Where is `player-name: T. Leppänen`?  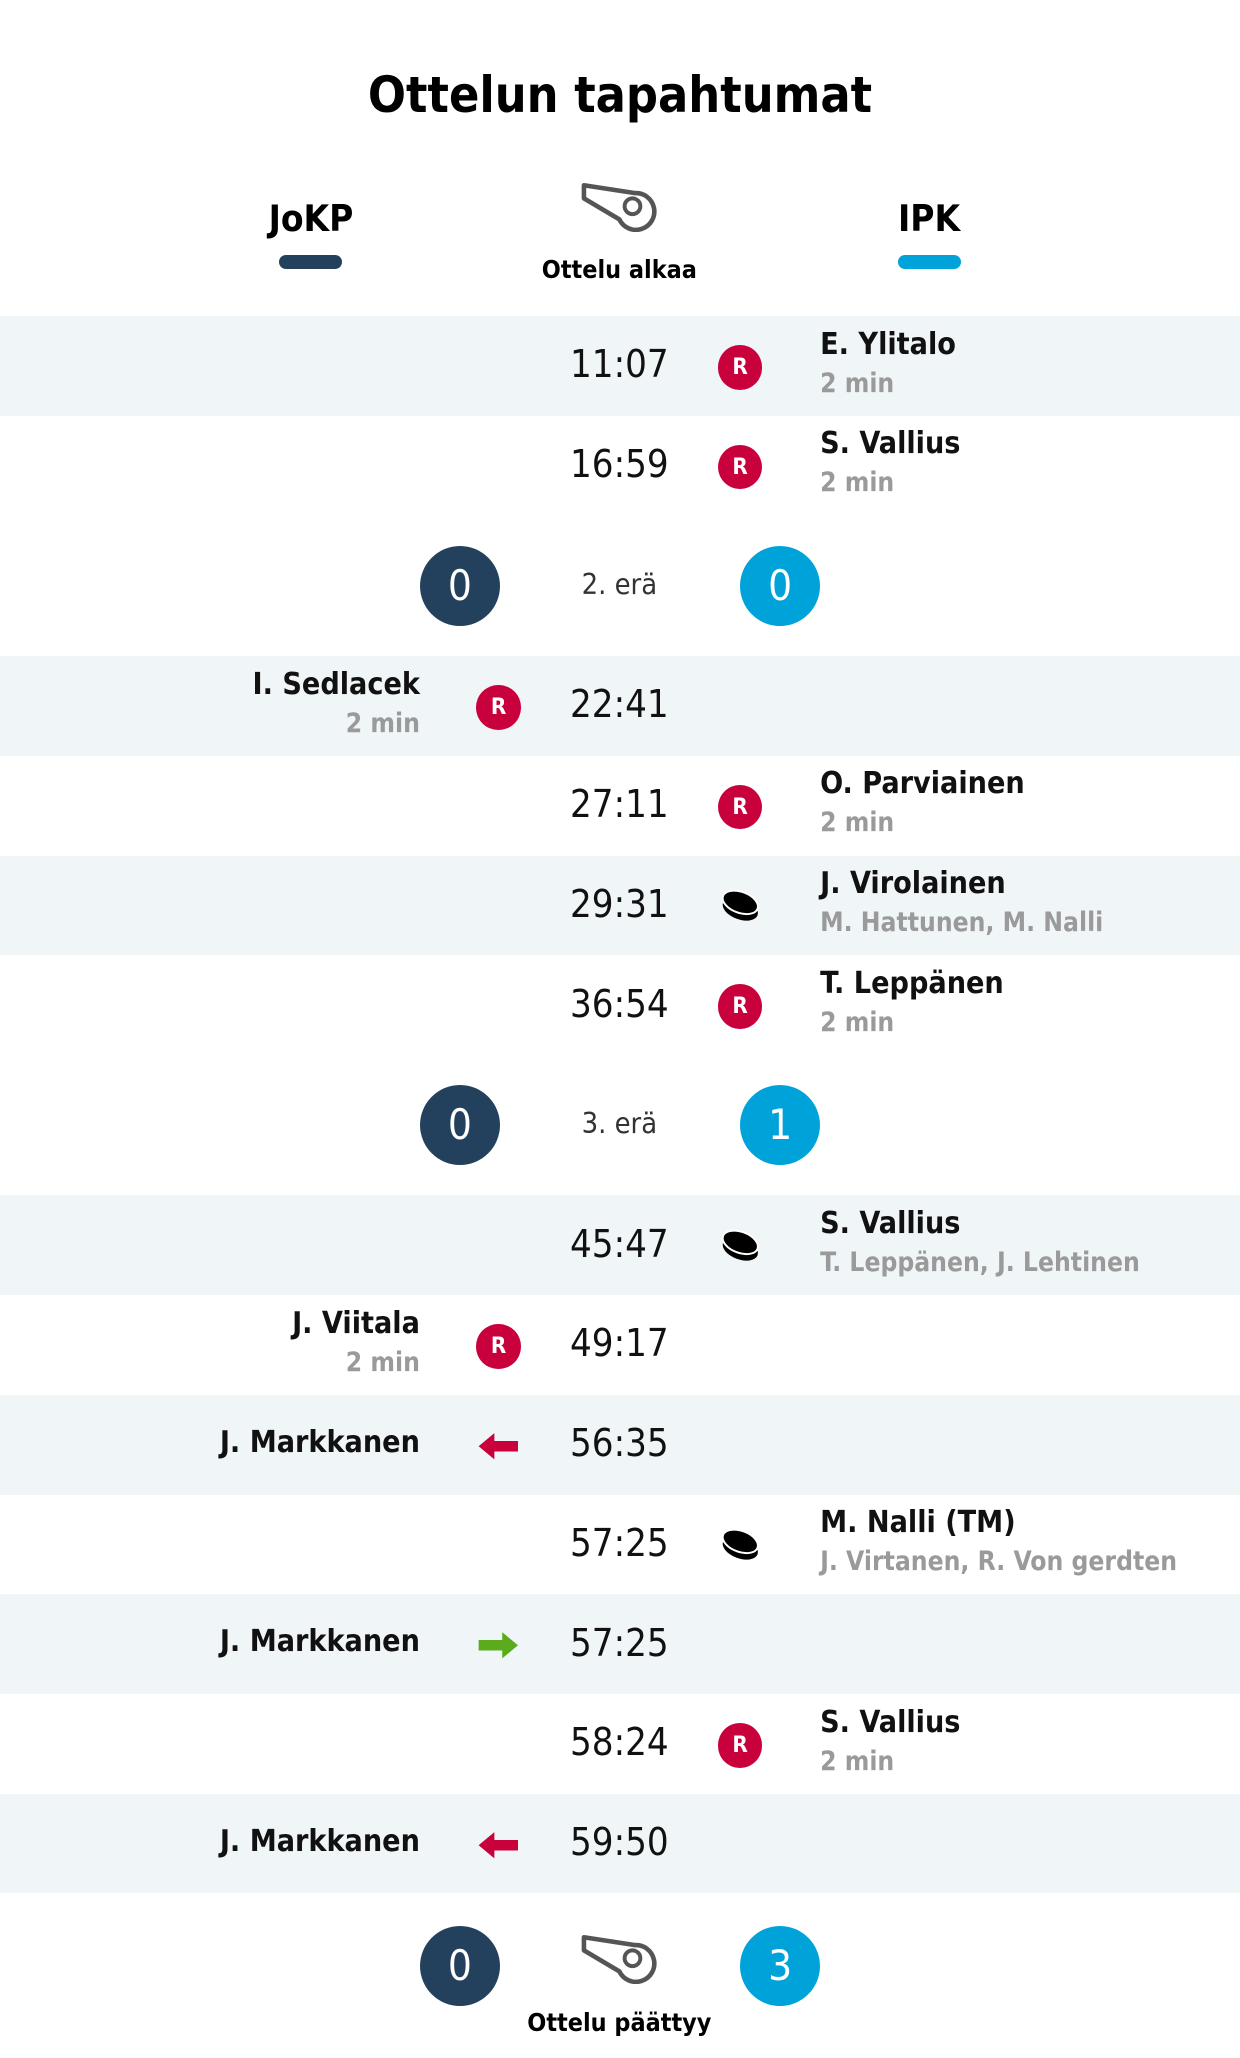
player-name: T. Leppänen is located at coordinates (912, 983).